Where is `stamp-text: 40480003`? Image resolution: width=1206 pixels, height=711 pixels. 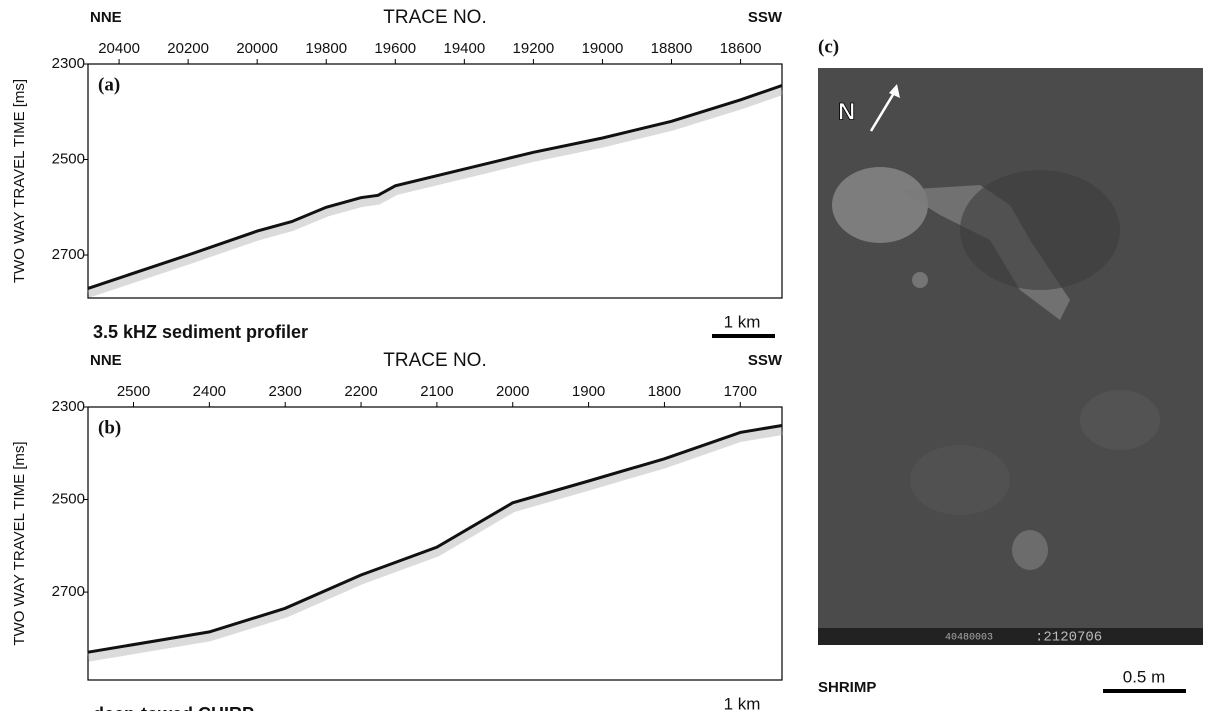
stamp-text: 40480003 is located at coordinates (969, 638).